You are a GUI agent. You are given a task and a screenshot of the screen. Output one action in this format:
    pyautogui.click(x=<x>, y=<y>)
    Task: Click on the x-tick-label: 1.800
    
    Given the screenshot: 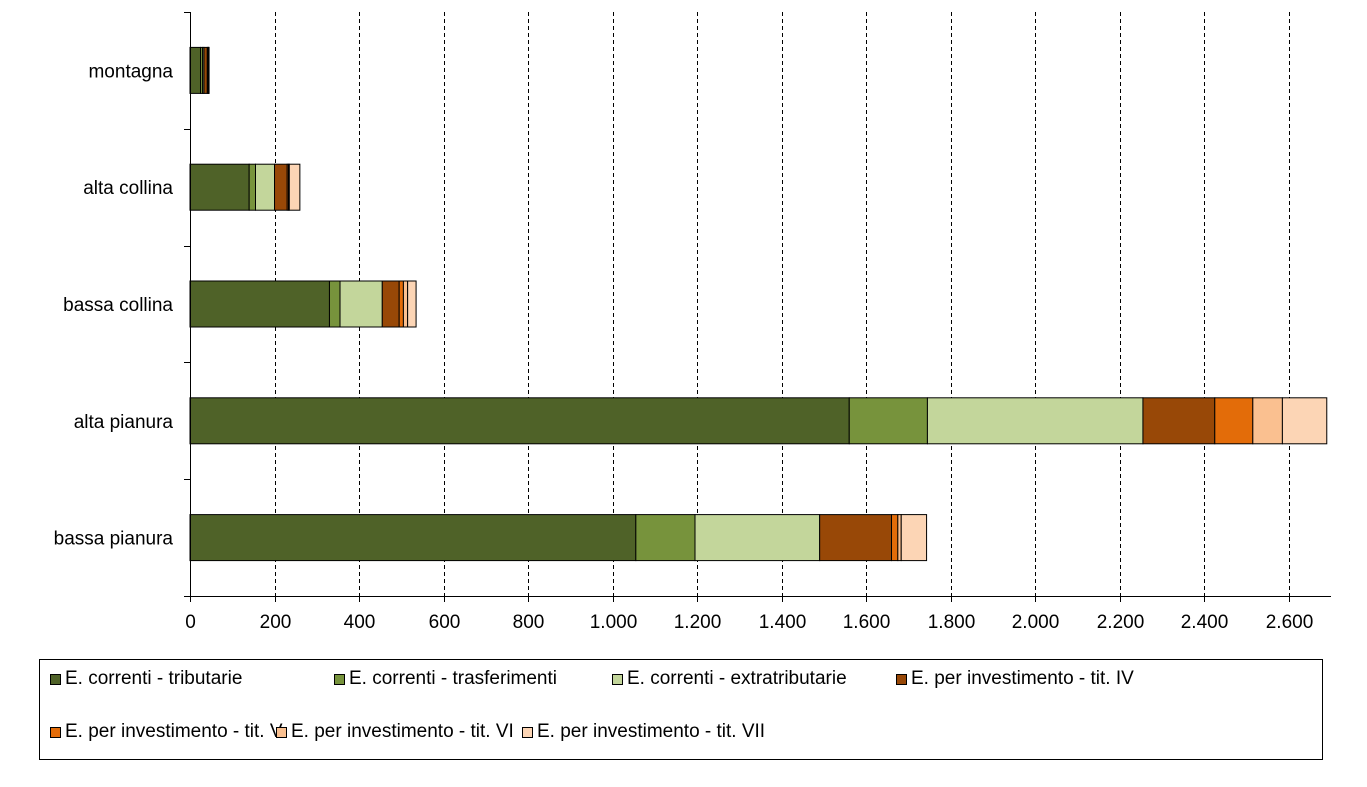 What is the action you would take?
    pyautogui.click(x=952, y=622)
    